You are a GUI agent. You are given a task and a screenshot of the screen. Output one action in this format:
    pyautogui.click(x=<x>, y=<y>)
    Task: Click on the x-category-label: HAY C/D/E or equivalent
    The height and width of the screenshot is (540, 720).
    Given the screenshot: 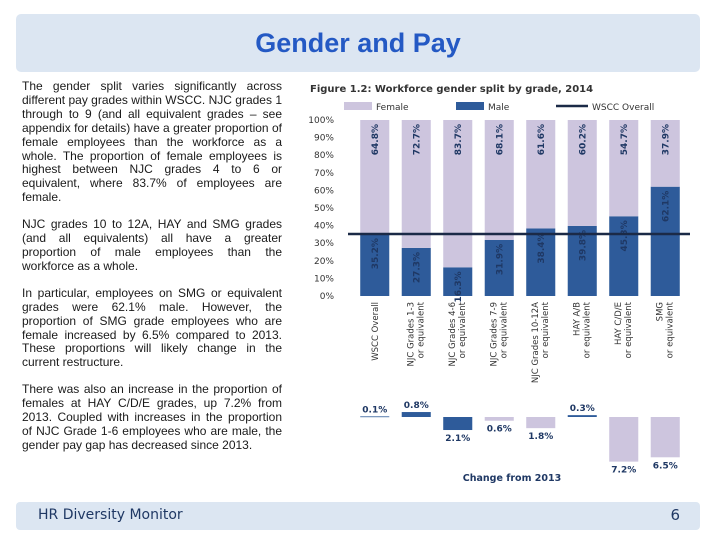 What is the action you would take?
    pyautogui.click(x=624, y=329)
    